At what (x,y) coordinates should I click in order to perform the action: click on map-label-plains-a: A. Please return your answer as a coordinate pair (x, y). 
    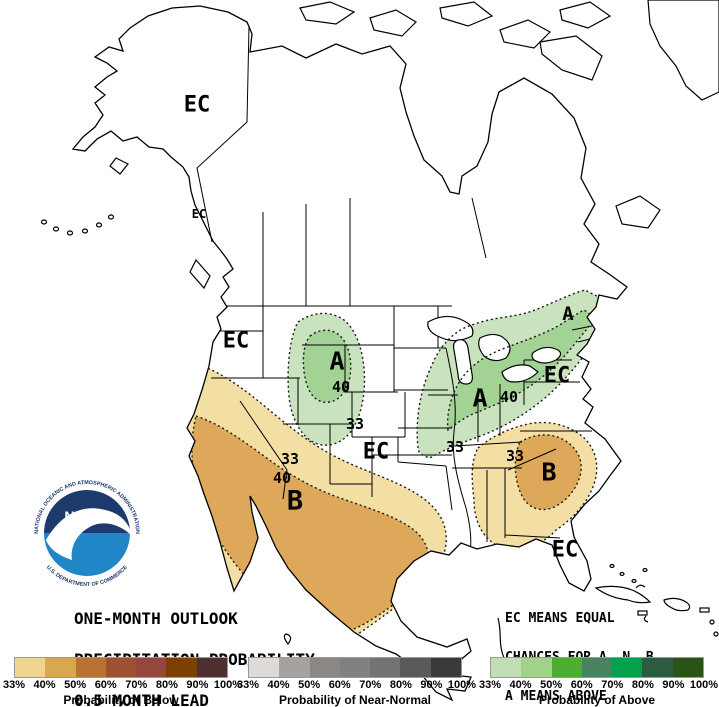
    Looking at the image, I should click on (336, 361).